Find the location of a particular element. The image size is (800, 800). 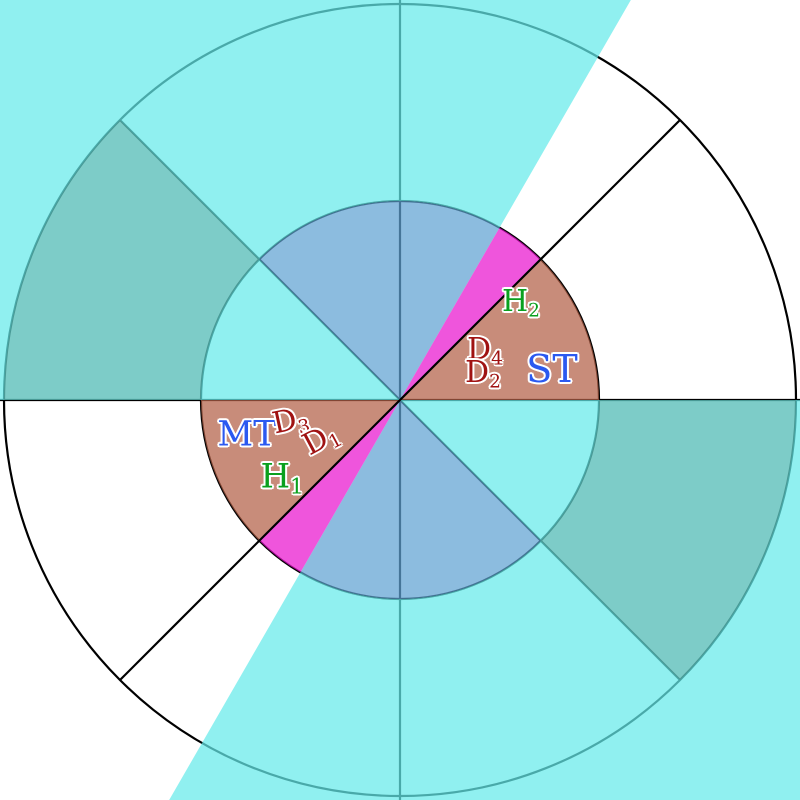

sector-brown-right-ST is located at coordinates (499, 329).